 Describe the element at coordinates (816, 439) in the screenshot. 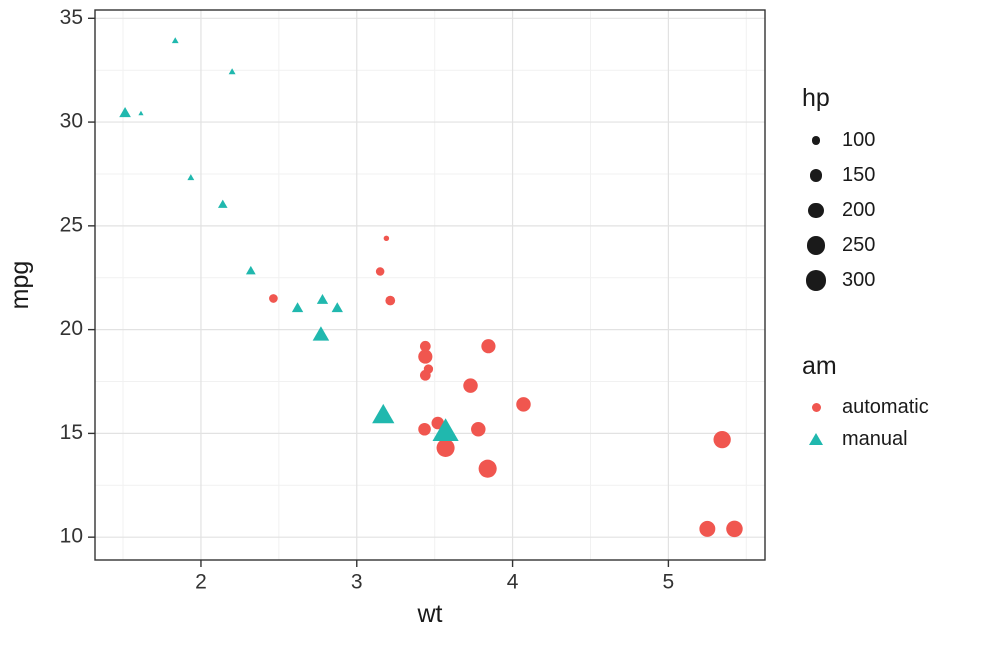

I see `triangle-key-icon` at that location.